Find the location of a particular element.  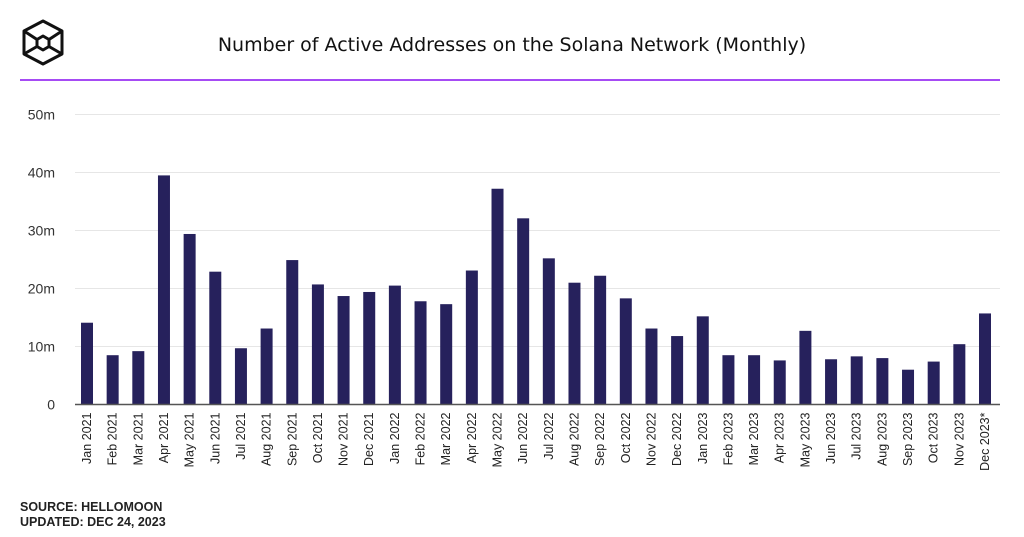

x-tick-label: Oct 2023 is located at coordinates (934, 437).